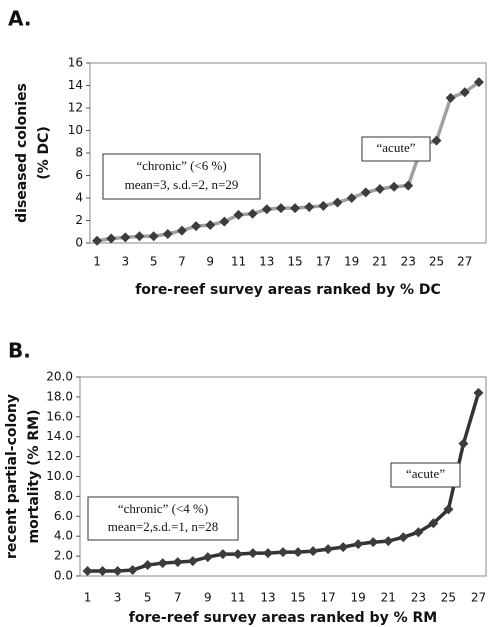  What do you see at coordinates (79, 153) in the screenshot?
I see `y-tick-label: 8` at bounding box center [79, 153].